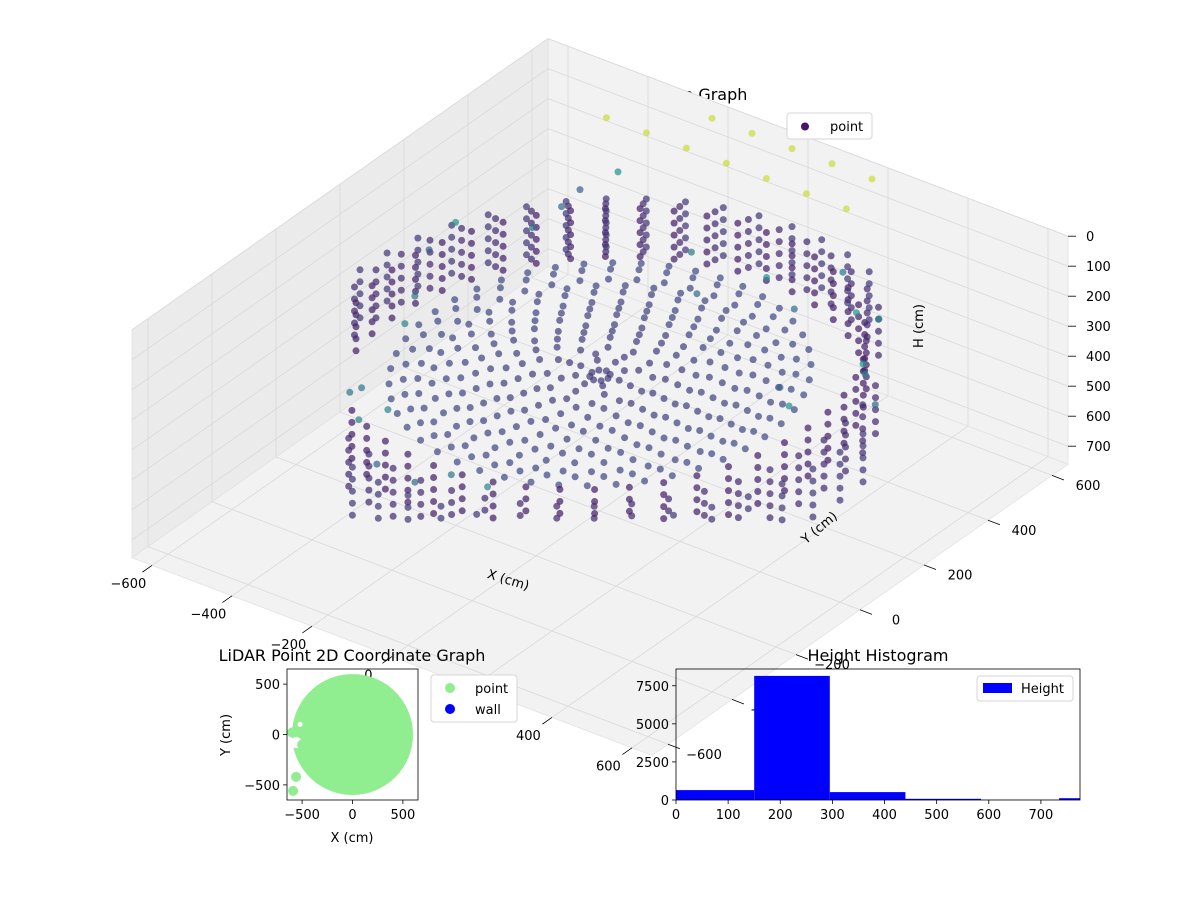  I want to click on z-tick-label: 300, so click(1098, 327).